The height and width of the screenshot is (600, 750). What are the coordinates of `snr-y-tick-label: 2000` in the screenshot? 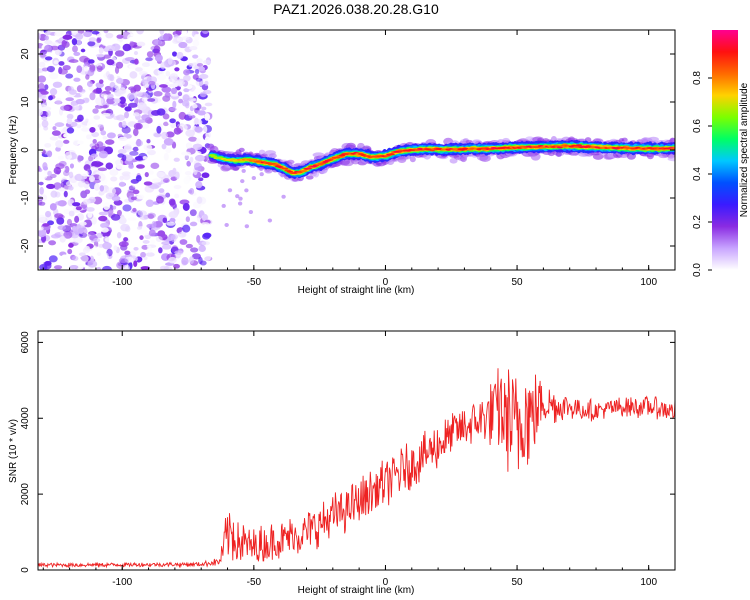 It's located at (25, 494).